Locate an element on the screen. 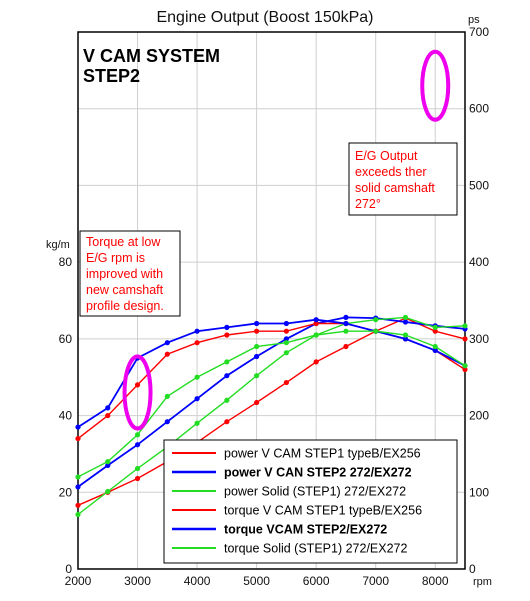 This screenshot has height=601, width=530. right-axis-unit: ps is located at coordinates (474, 20).